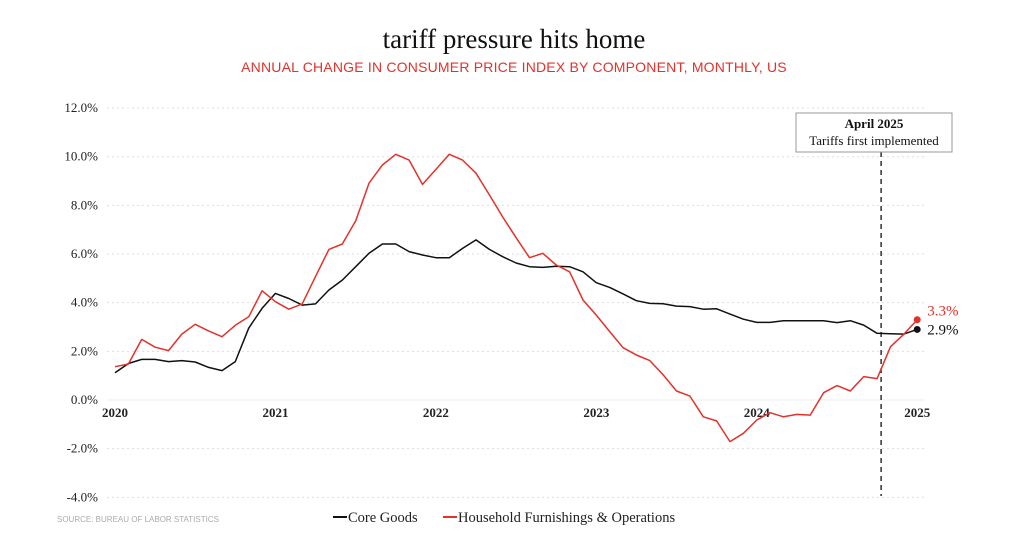 This screenshot has height=547, width=1027. Describe the element at coordinates (874, 304) in the screenshot. I see `annotation: April 2025 Tariffs first implemented` at that location.